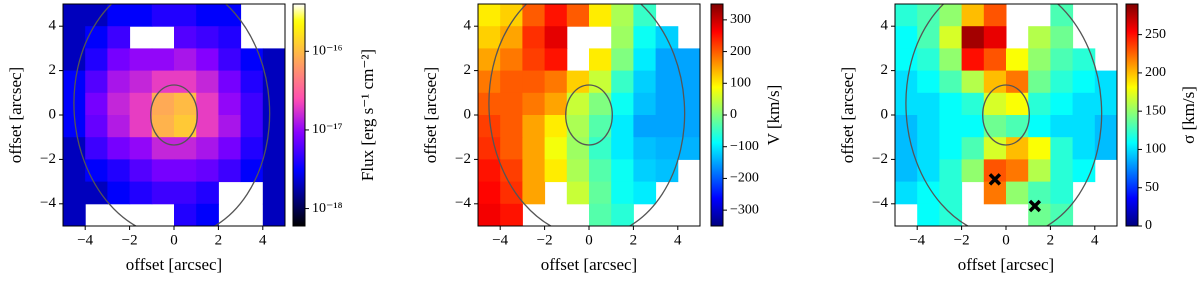  Describe the element at coordinates (1155, 110) in the screenshot. I see `colorbar-tick-label: 150` at that location.